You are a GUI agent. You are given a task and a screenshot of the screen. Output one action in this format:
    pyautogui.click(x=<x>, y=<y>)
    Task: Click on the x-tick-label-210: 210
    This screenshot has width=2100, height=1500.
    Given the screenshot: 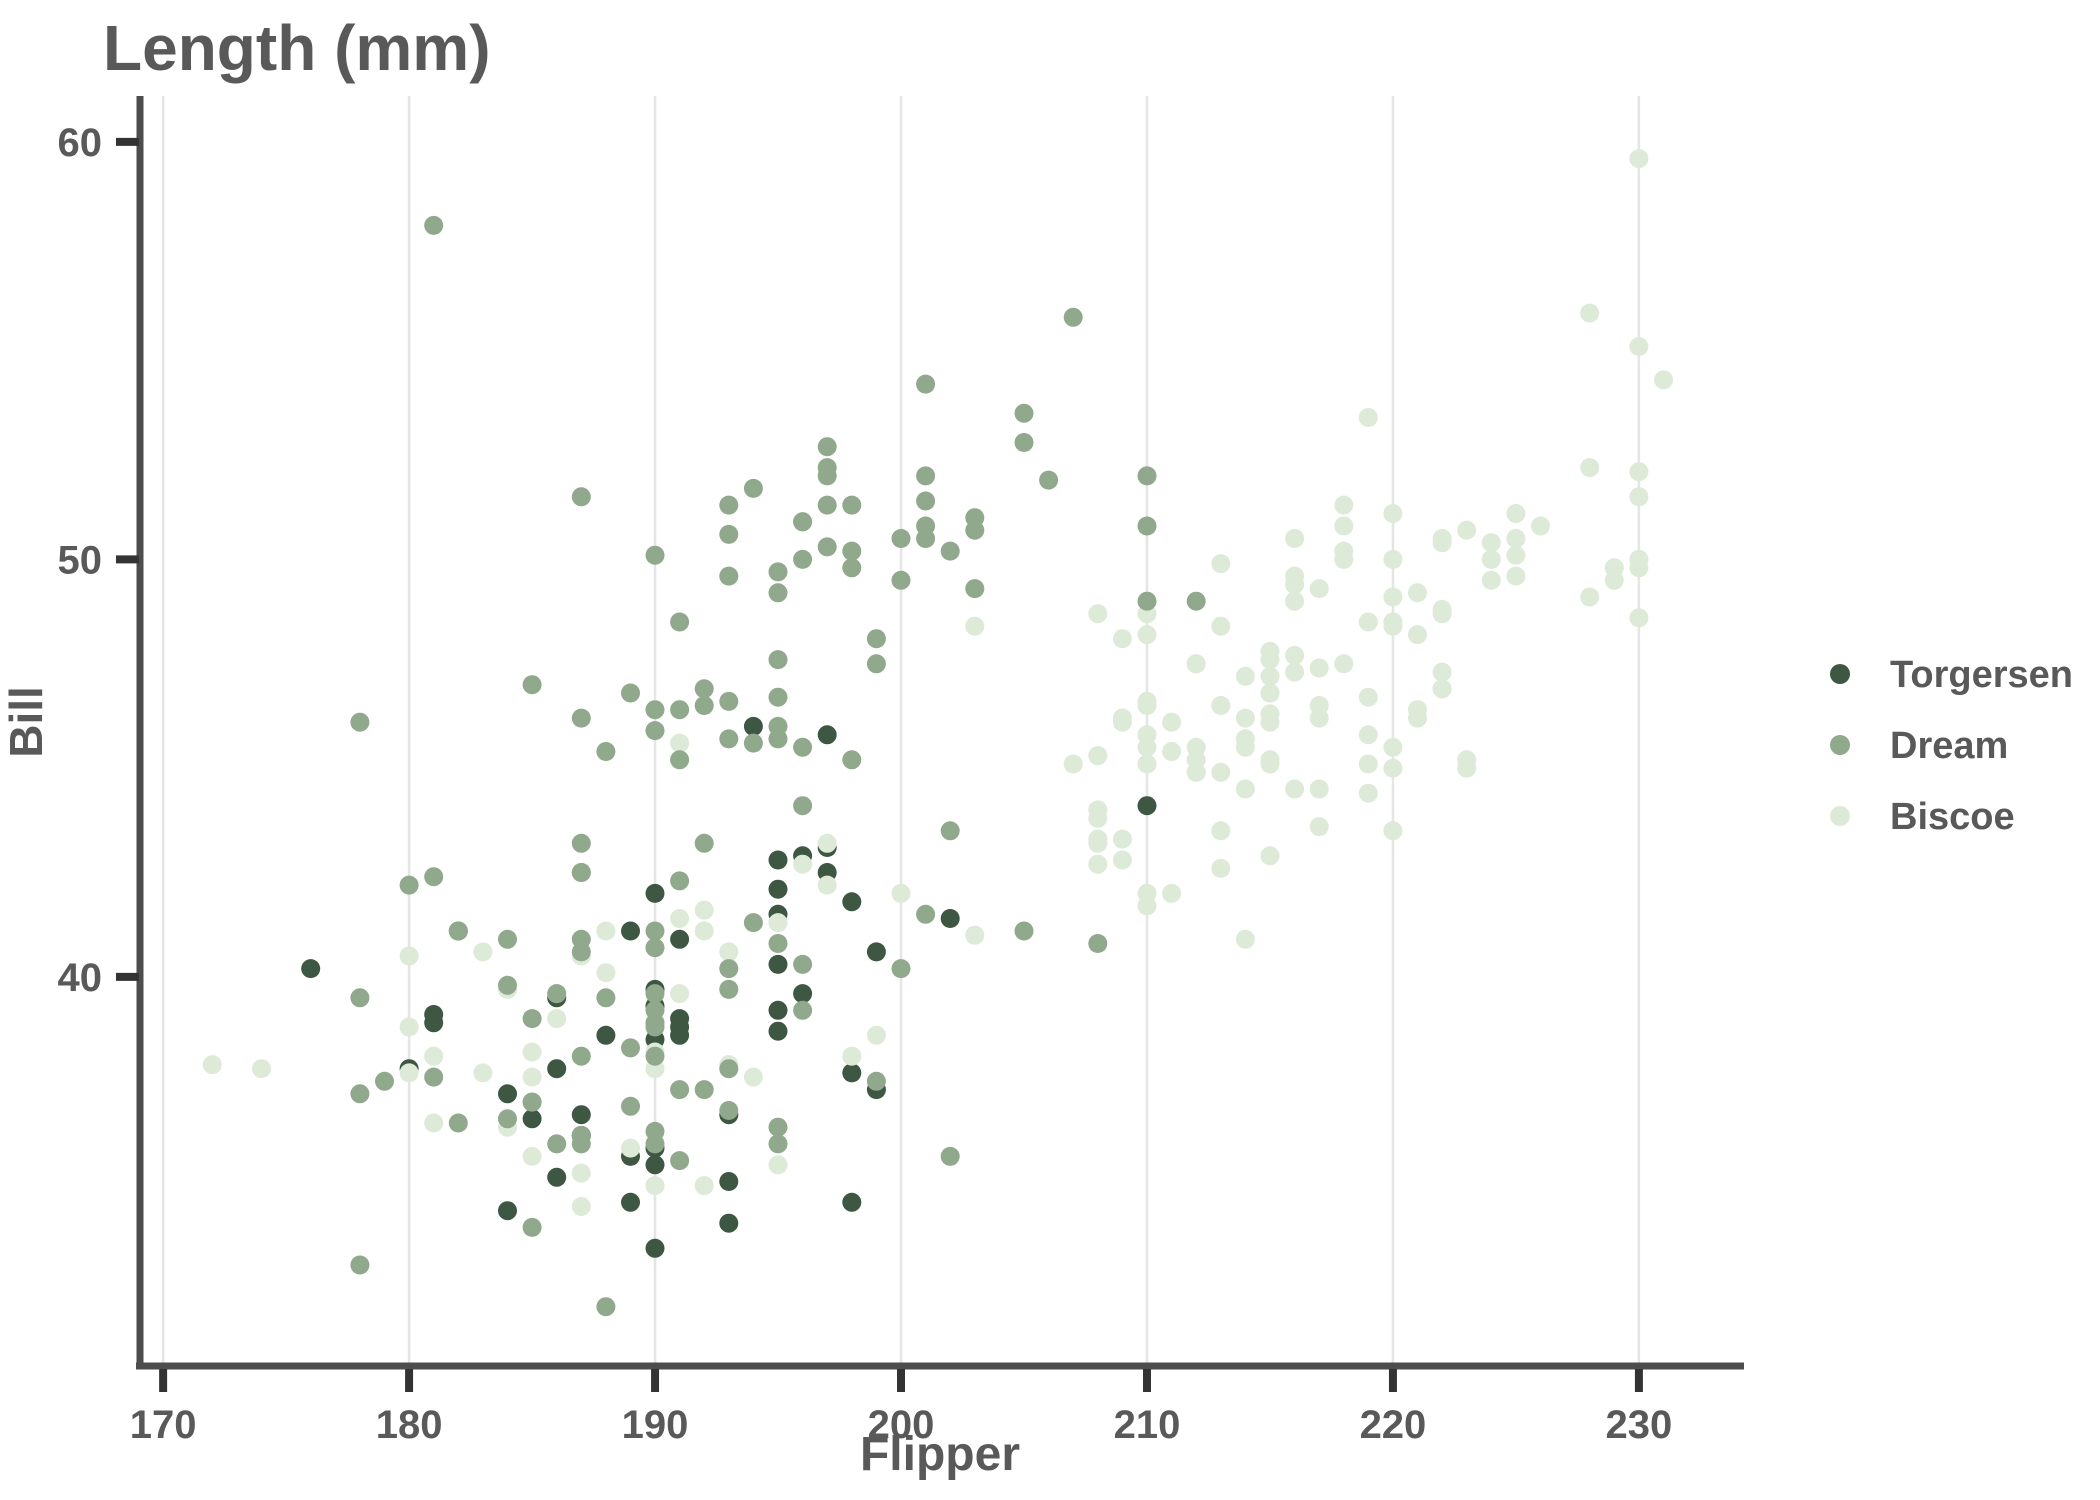 What is the action you would take?
    pyautogui.click(x=1147, y=1425)
    